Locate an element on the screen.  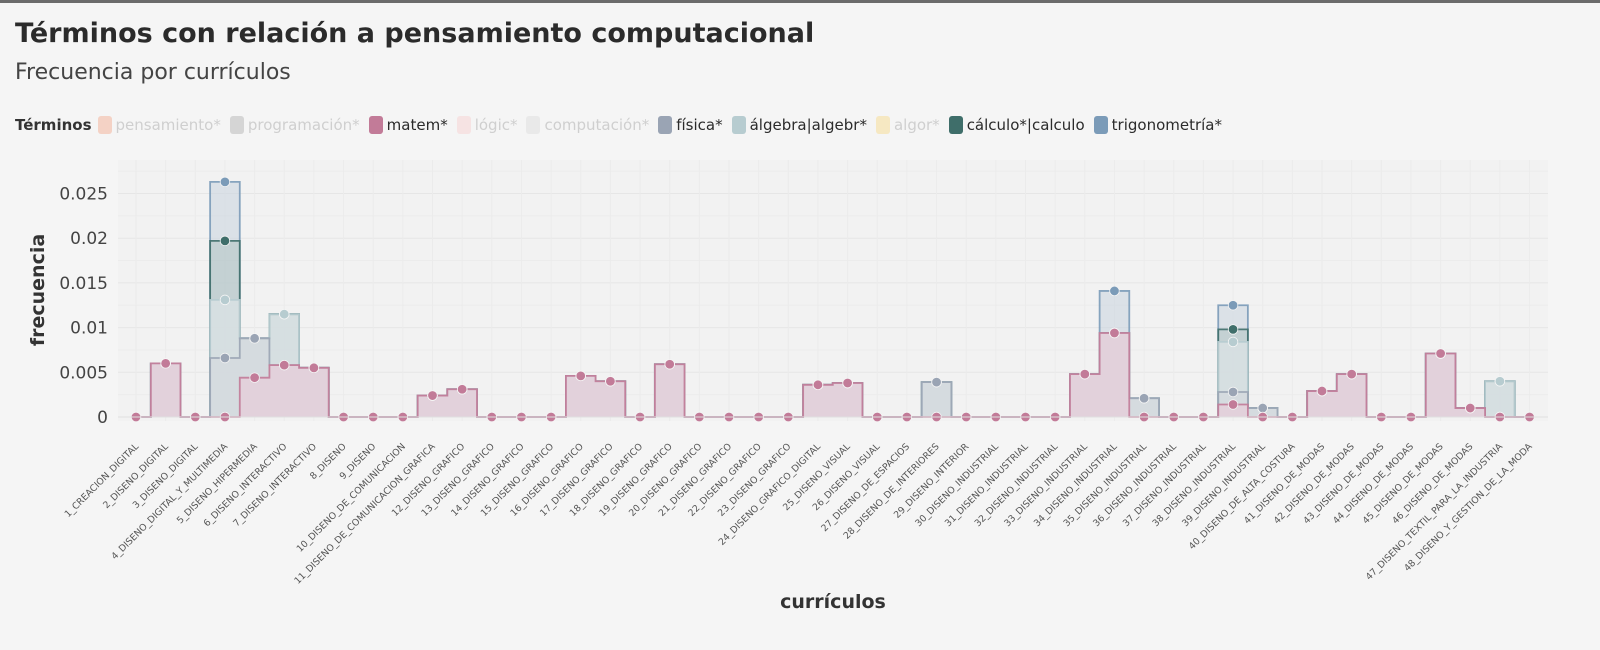
x-tick-label: 46_DISENO_DE_MODAS is located at coordinates (1432, 483).